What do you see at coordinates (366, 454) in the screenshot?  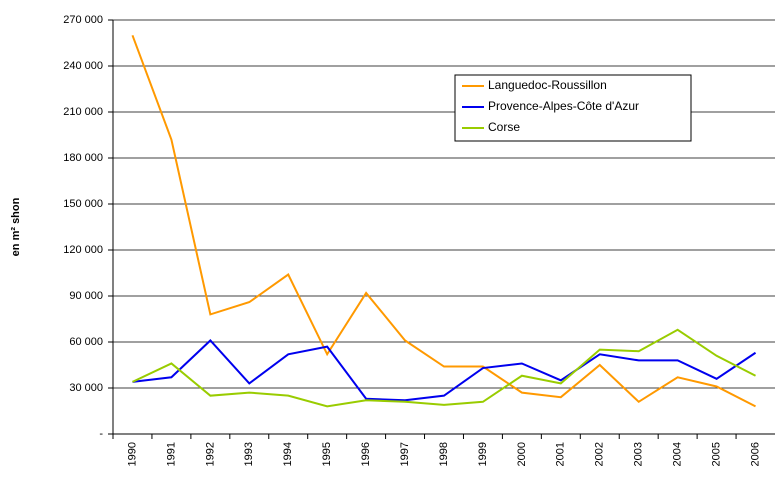 I see `x-tick-label: 1996` at bounding box center [366, 454].